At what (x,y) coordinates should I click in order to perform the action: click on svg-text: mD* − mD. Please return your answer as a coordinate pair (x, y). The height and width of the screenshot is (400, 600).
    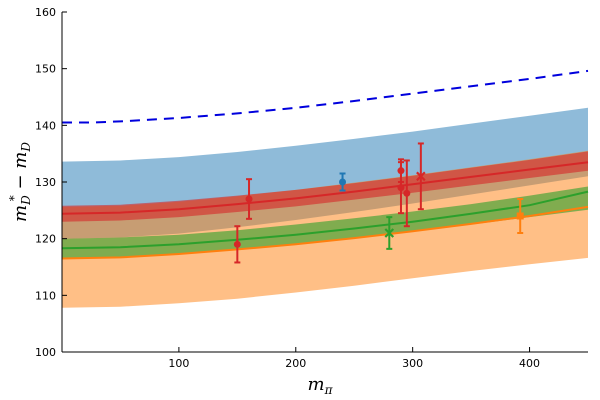
    Looking at the image, I should click on (20, 182).